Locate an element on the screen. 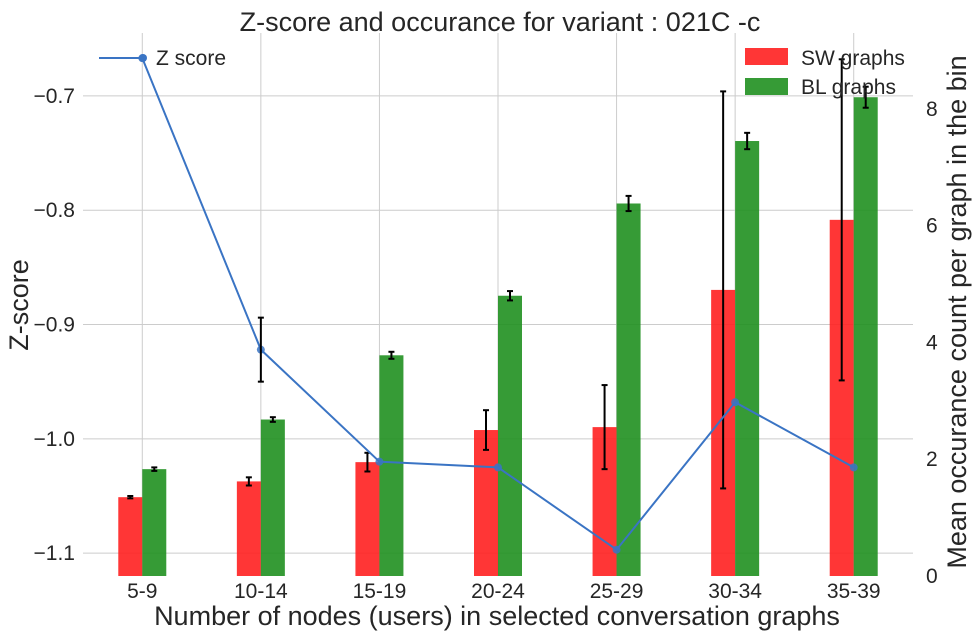 This screenshot has width=972, height=637. x-tick-label: 5-9 is located at coordinates (142, 591).